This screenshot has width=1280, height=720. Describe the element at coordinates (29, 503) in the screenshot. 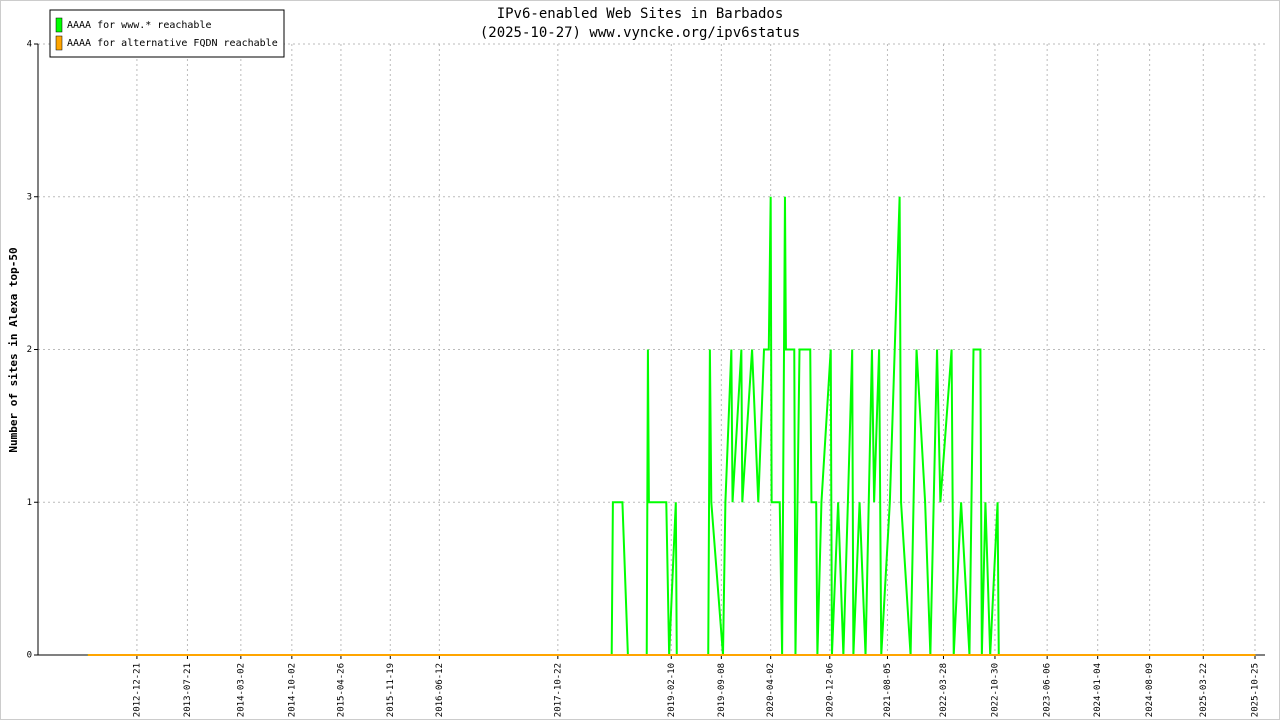

I see `y-tick-label: 1` at that location.